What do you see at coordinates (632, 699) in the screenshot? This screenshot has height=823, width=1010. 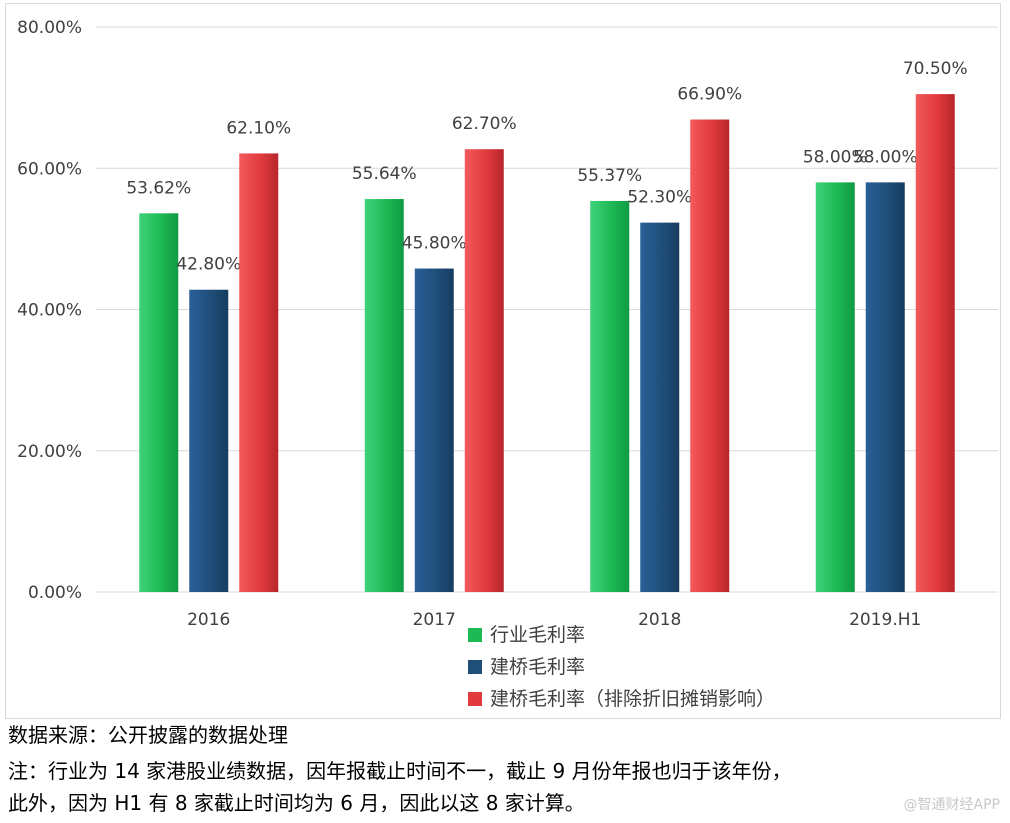 I see `legend-label: 建桥毛利率（排除折旧摊销影响）` at bounding box center [632, 699].